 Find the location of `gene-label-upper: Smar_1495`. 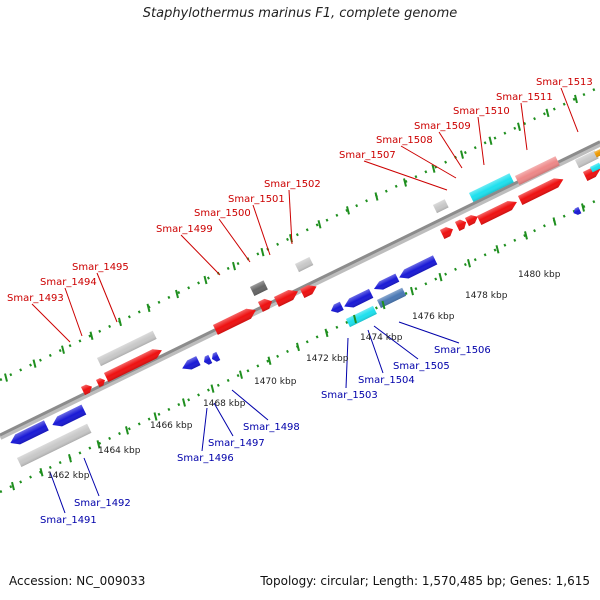

gene-label-upper: Smar_1495 is located at coordinates (100, 267).